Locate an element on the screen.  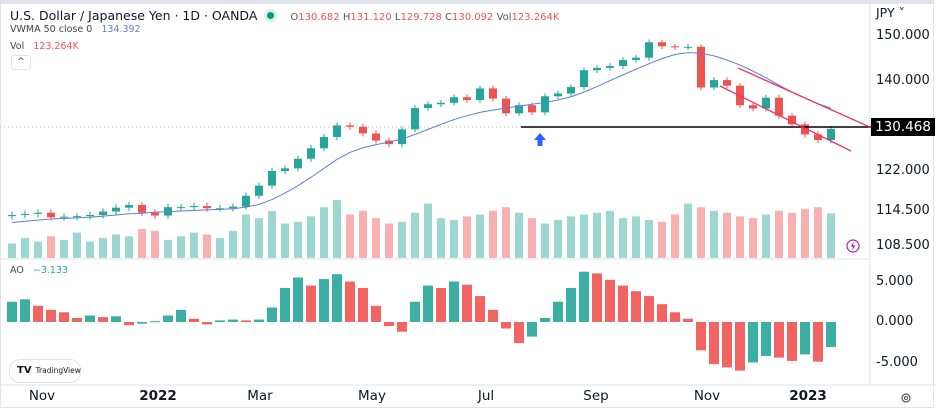
ao-legend: AO −3.133 is located at coordinates (39, 270).